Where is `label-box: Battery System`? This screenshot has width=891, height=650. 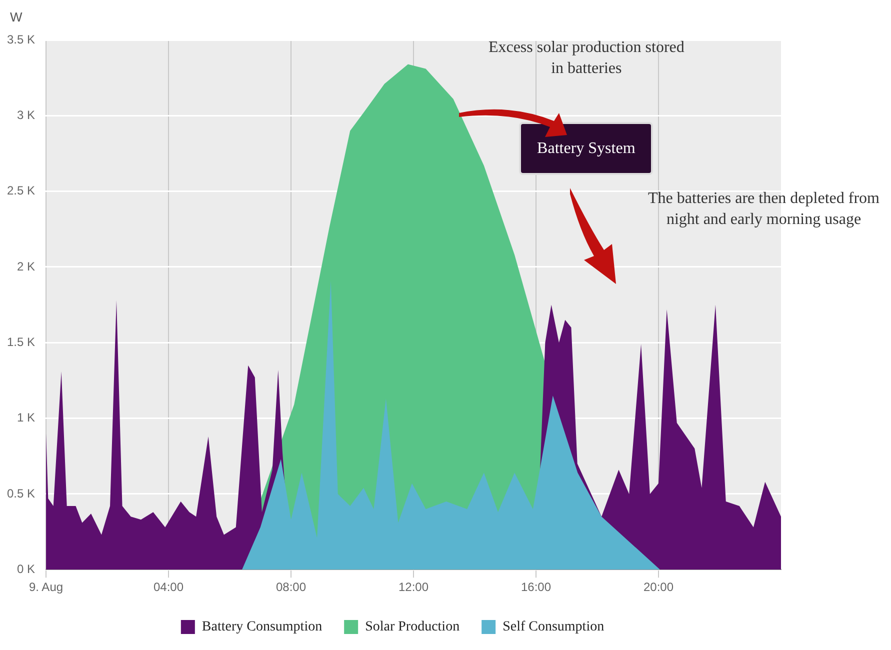
label-box: Battery System is located at coordinates (586, 148).